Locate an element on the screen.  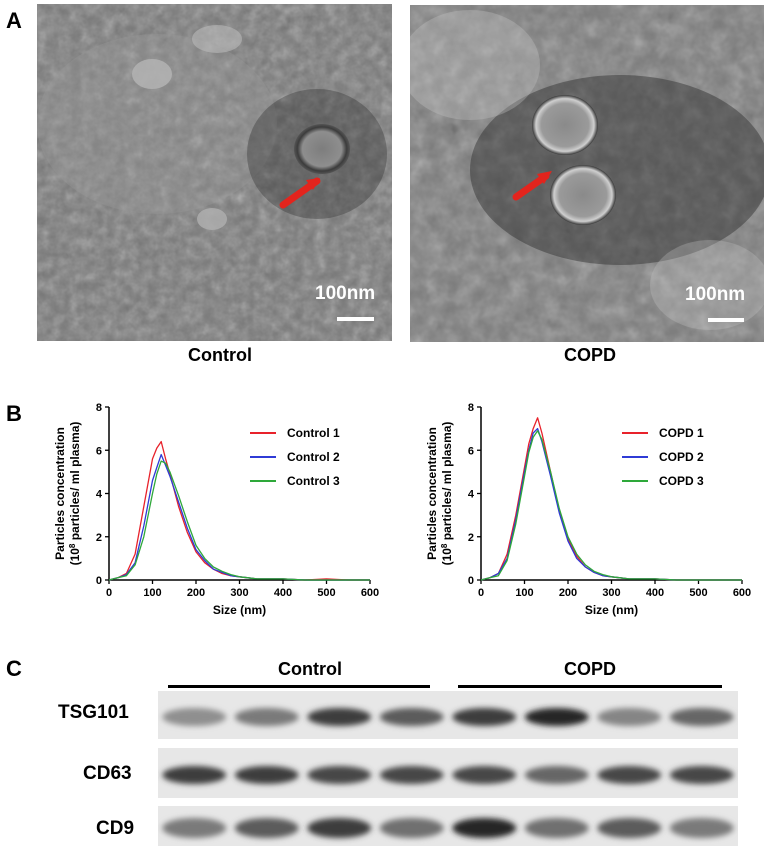
scale-bar-label-copd: 100nm is located at coordinates (715, 294).